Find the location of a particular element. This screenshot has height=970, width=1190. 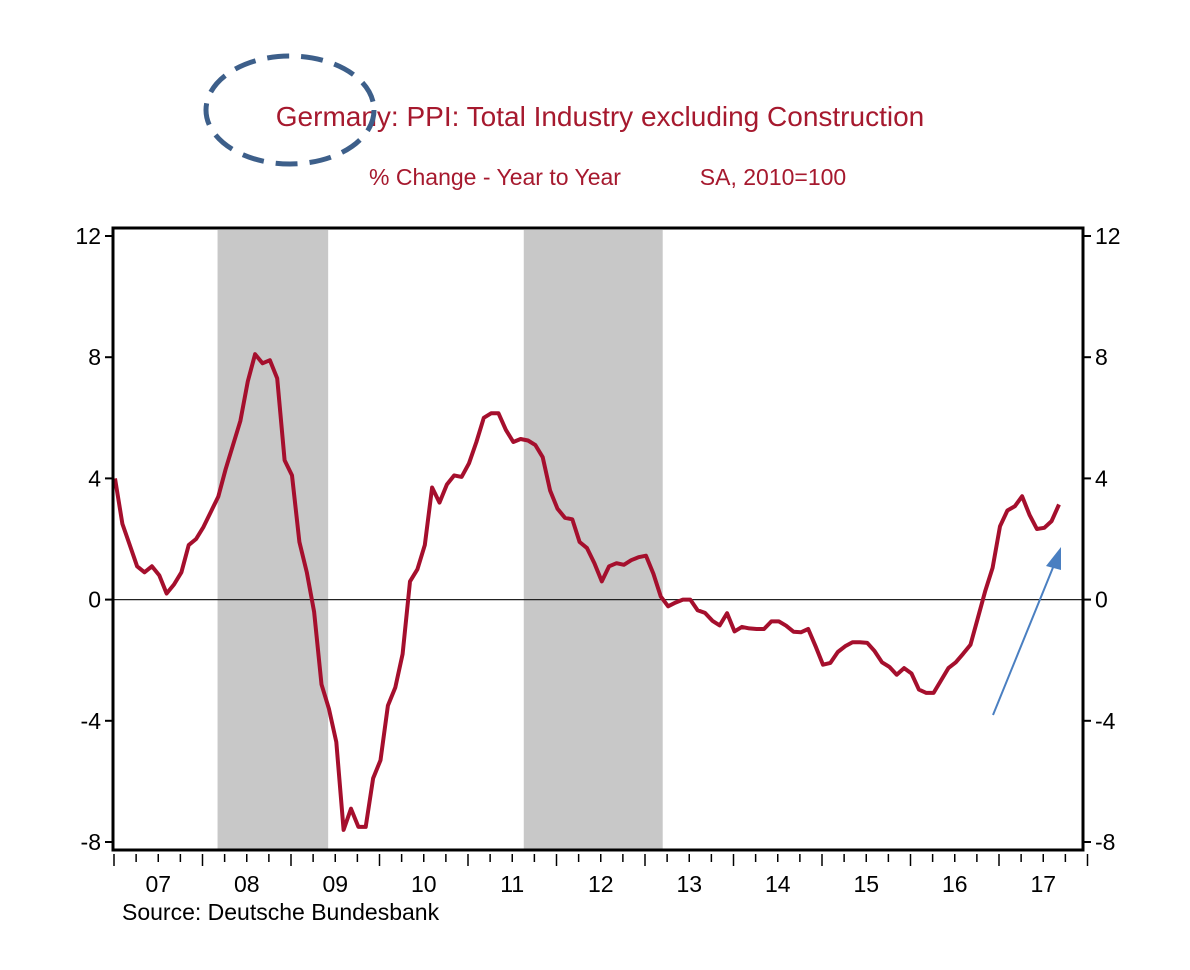

x-tick-label: 09 is located at coordinates (335, 884).